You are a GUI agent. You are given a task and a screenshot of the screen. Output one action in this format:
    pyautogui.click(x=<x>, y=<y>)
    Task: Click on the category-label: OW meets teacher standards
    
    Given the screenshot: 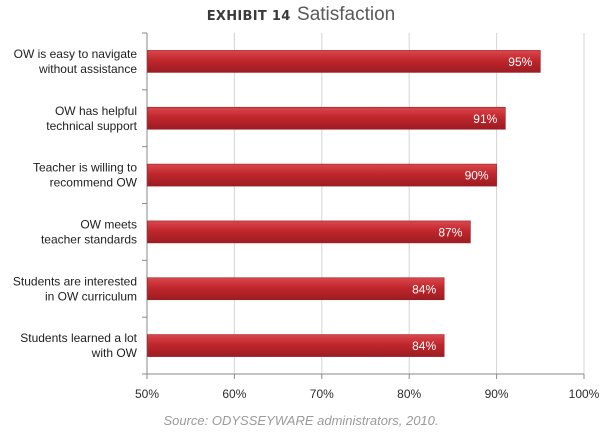 What is the action you would take?
    pyautogui.click(x=89, y=231)
    